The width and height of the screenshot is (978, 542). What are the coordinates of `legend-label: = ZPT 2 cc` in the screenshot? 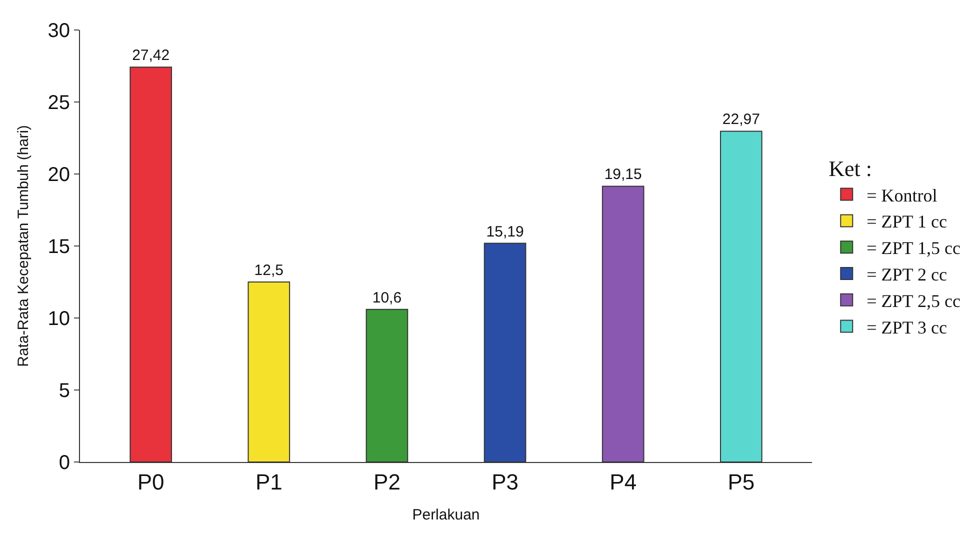 It's located at (906, 274).